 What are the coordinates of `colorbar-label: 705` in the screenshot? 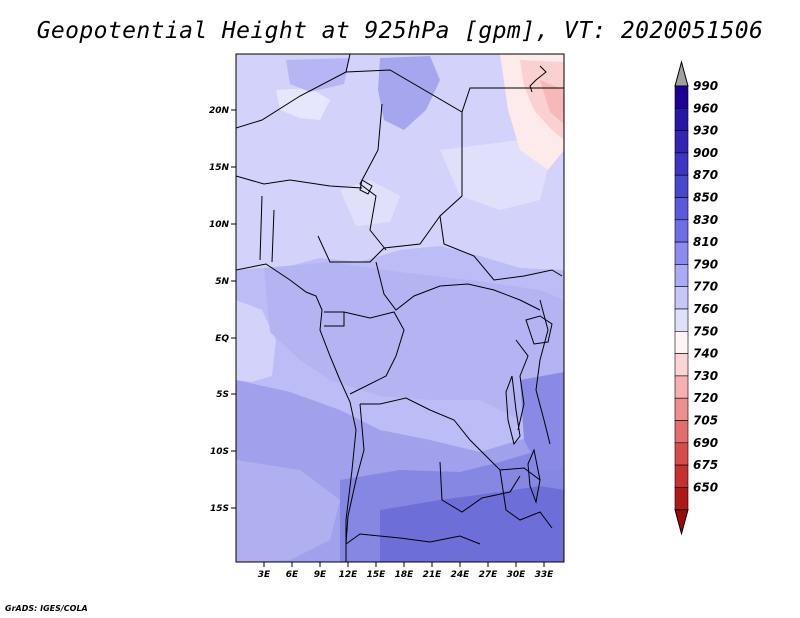 It's located at (705, 421).